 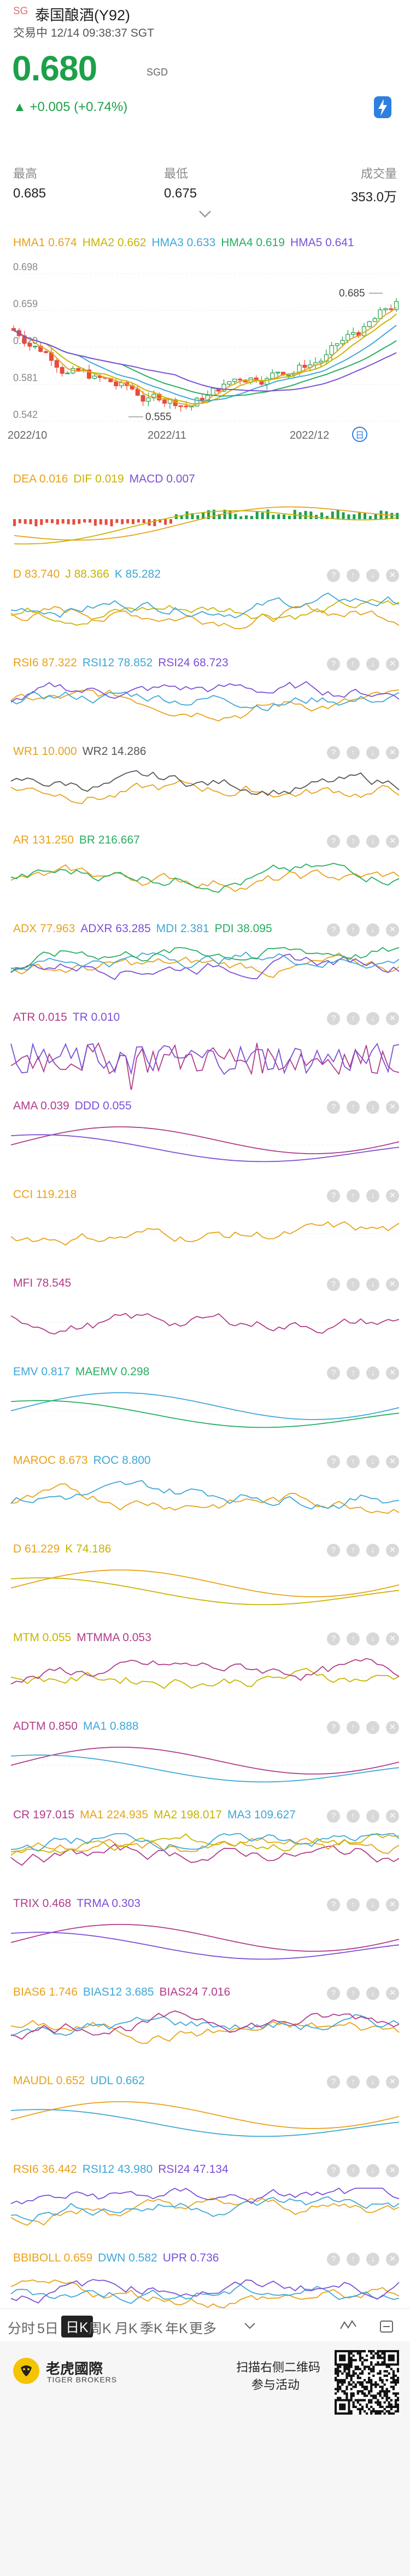 What do you see at coordinates (382, 107) in the screenshot?
I see `bolt-icon` at bounding box center [382, 107].